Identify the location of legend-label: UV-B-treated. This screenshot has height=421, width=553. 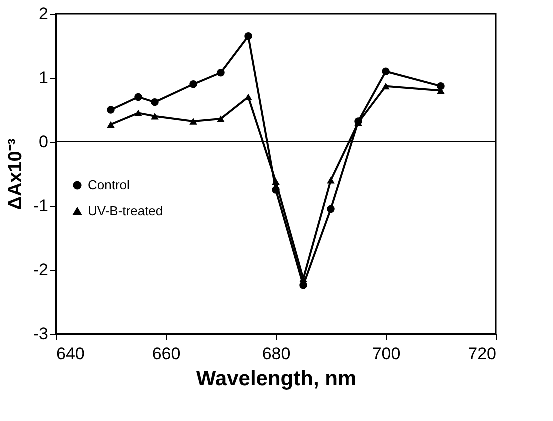
(126, 211).